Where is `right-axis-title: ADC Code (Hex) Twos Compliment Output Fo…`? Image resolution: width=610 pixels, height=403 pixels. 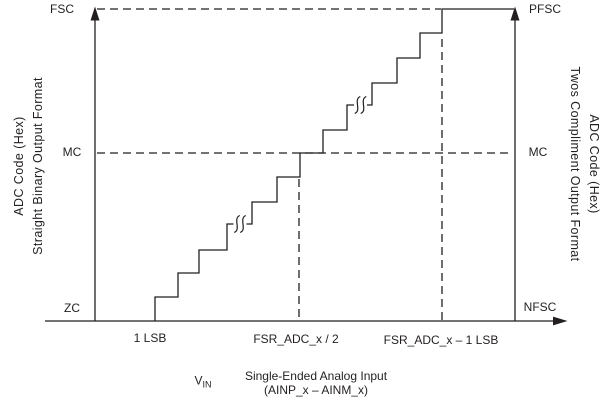
right-axis-title: ADC Code (Hex) Twos Compliment Output Fo… is located at coordinates (584, 167).